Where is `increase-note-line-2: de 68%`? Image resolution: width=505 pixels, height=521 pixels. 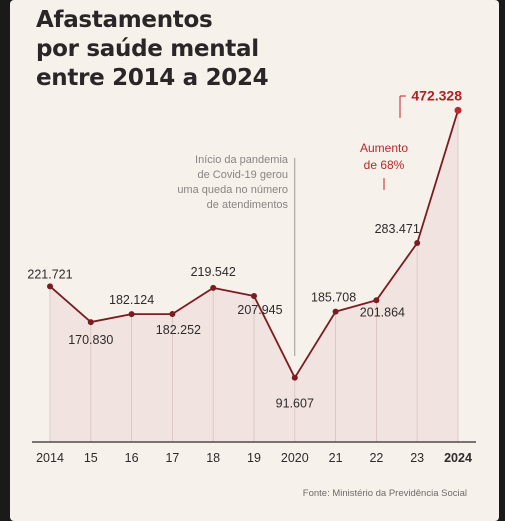
increase-note-line-2: de 68% is located at coordinates (384, 165).